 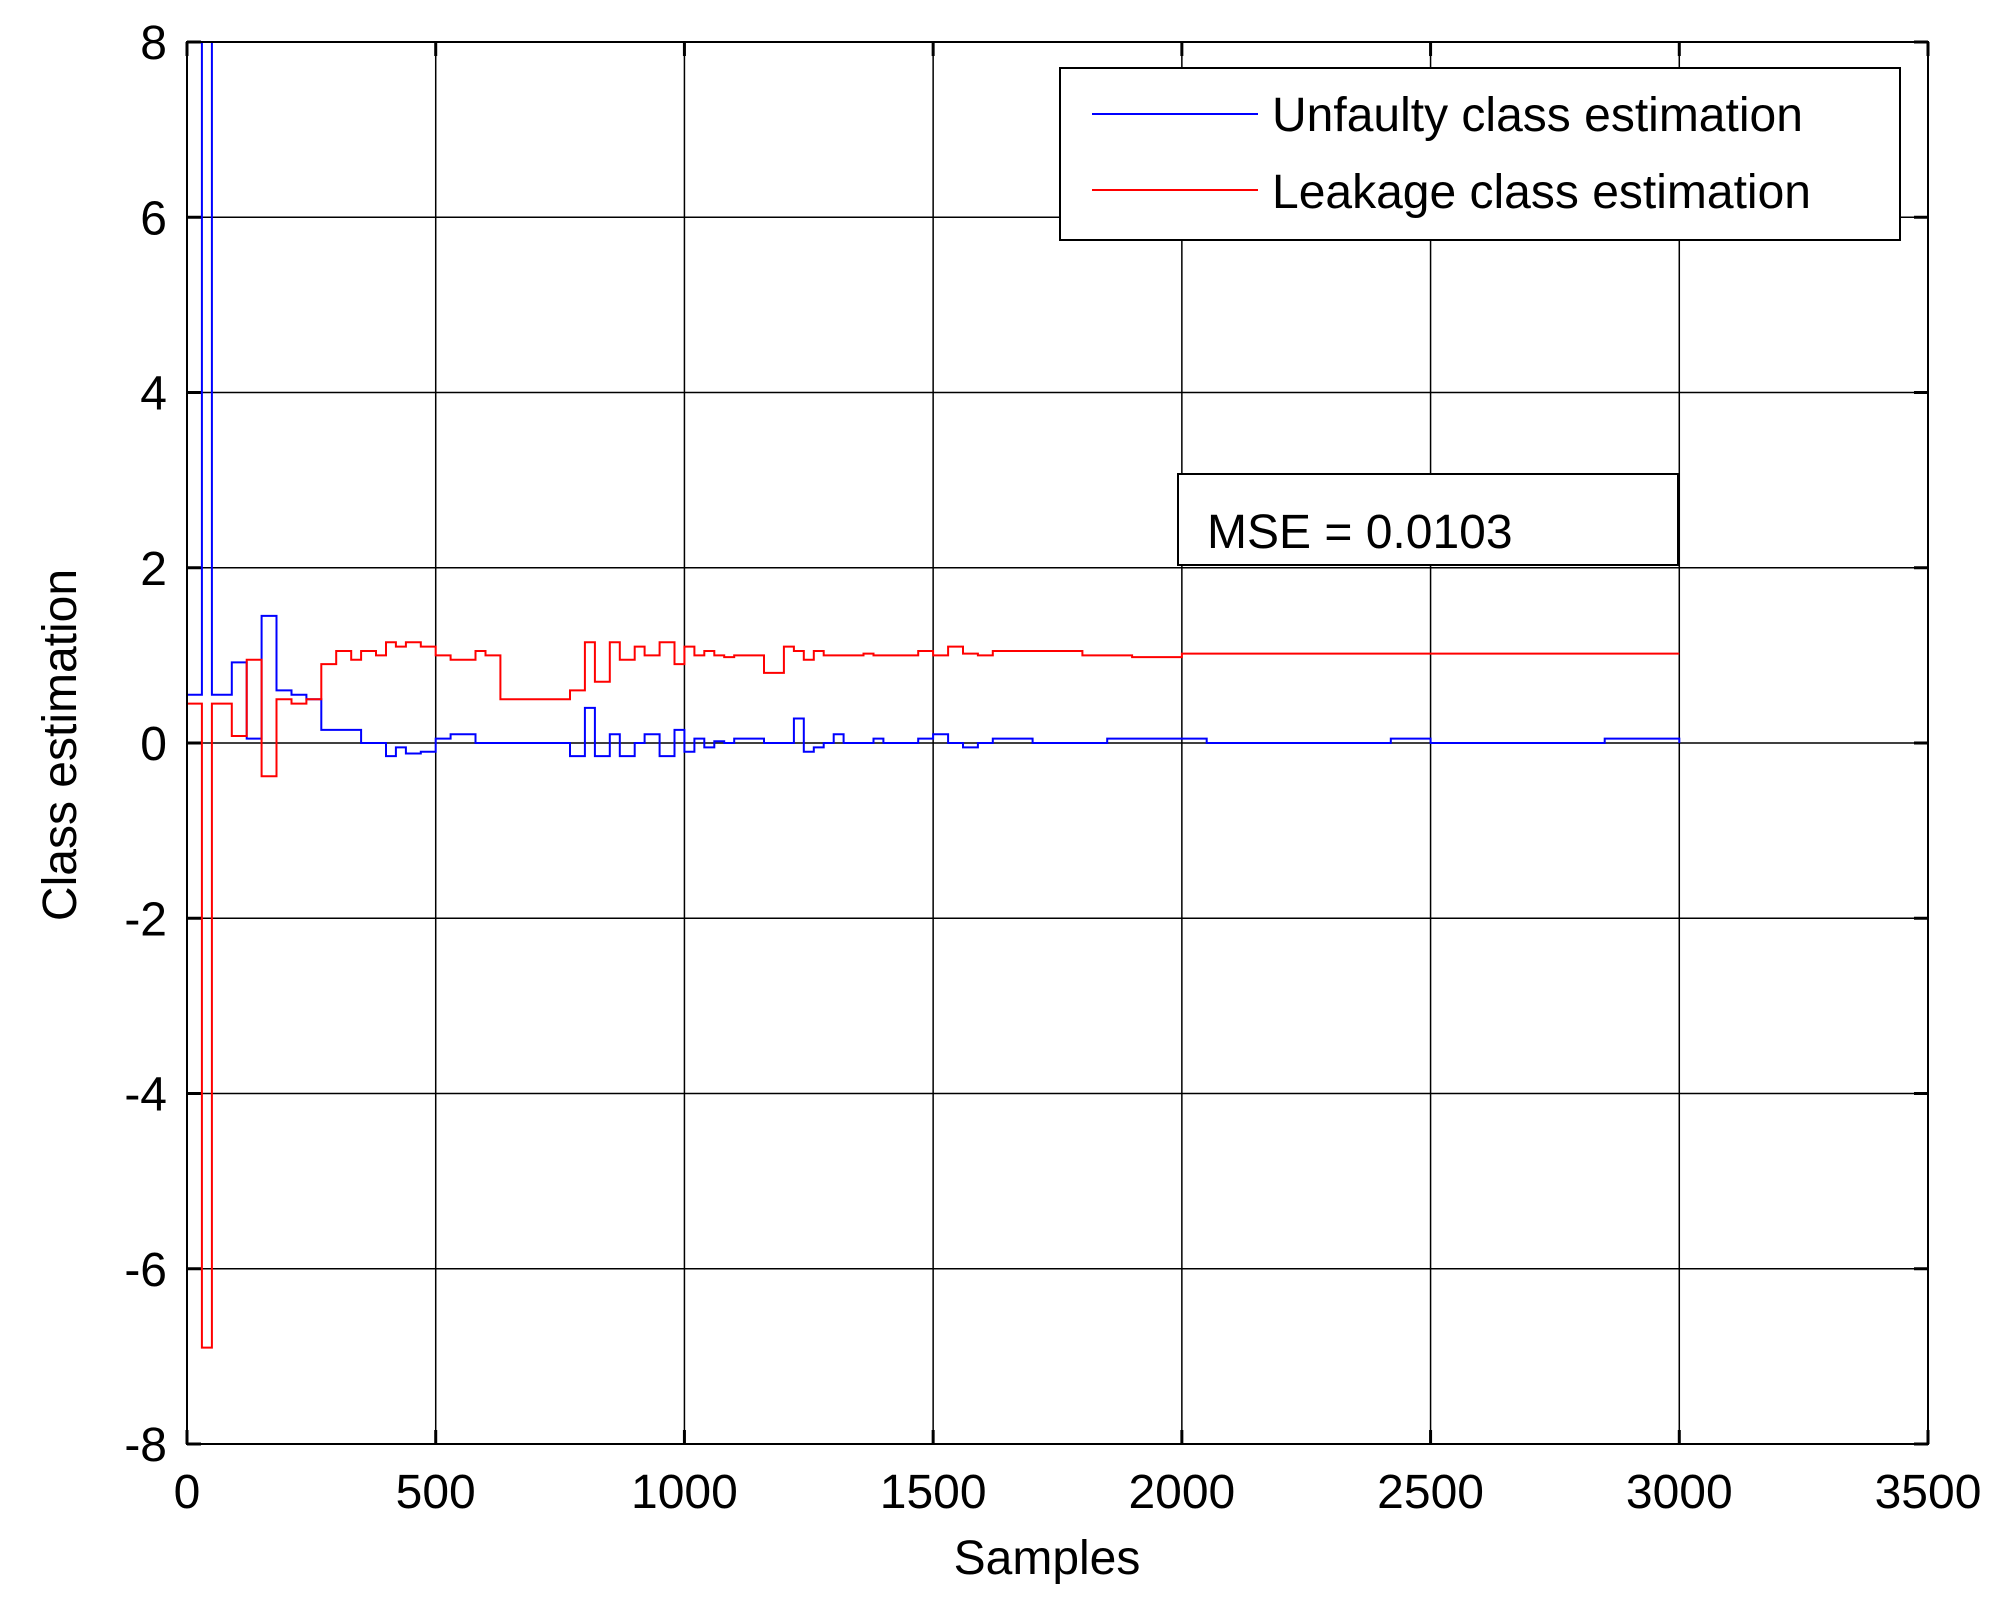 What do you see at coordinates (145, 1445) in the screenshot?
I see `y-tick-label: -8` at bounding box center [145, 1445].